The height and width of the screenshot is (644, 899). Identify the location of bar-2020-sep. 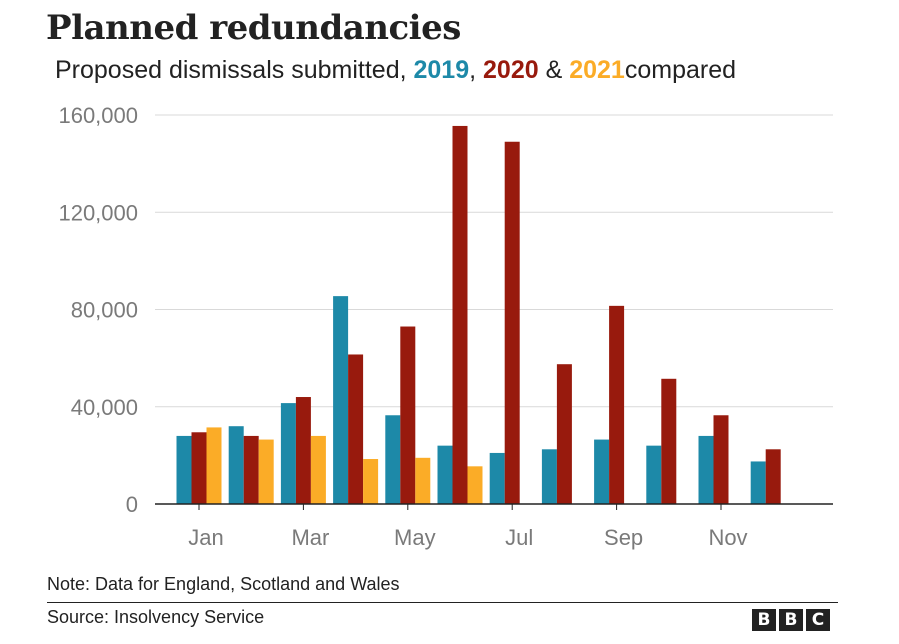
(617, 404).